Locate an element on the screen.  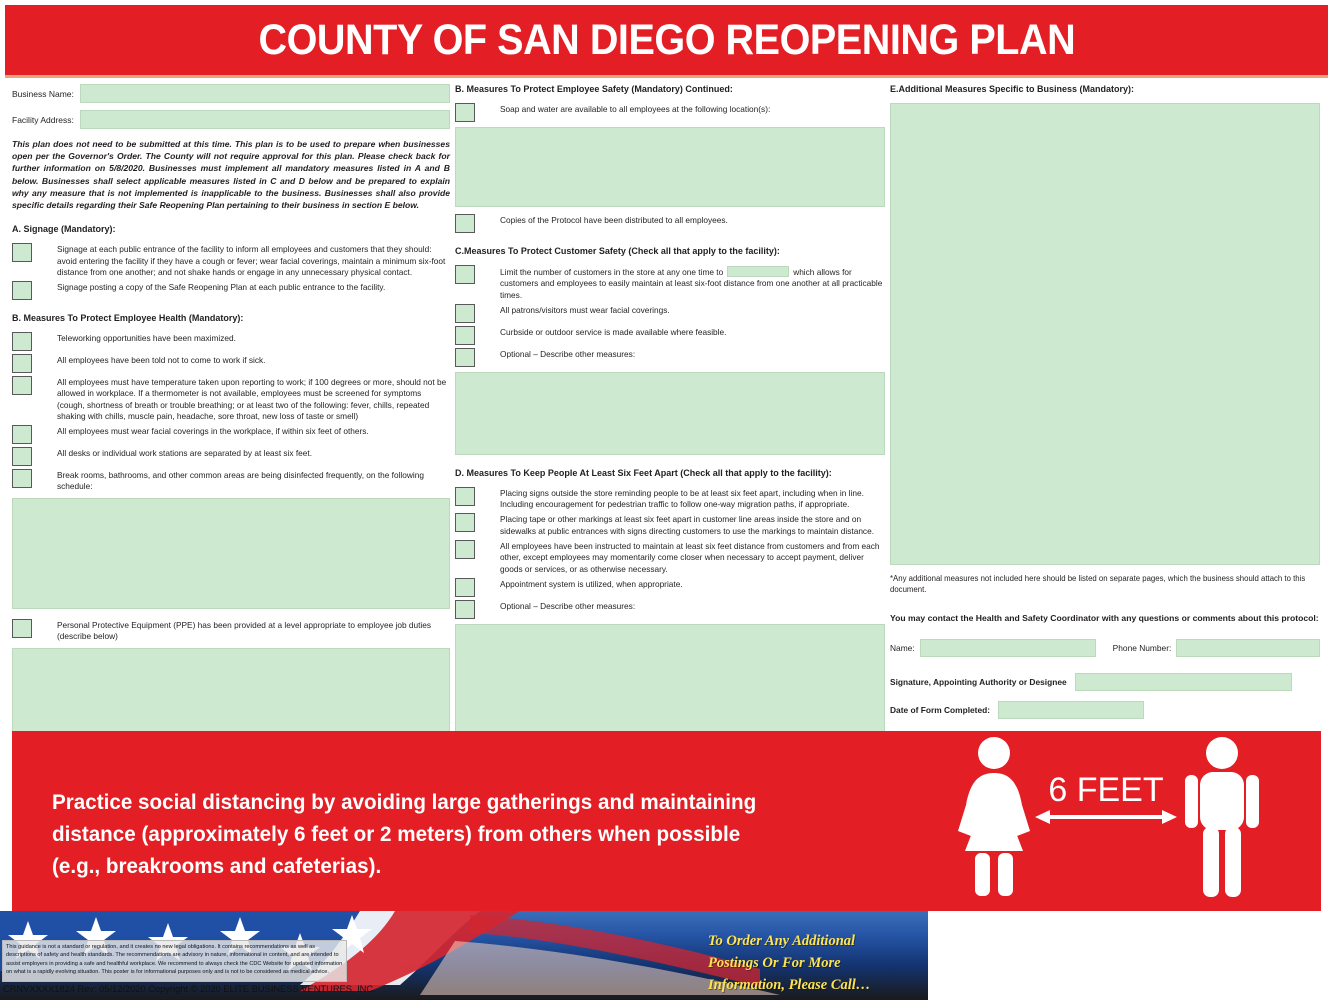
checkbox-b2 is located at coordinates (22, 364).